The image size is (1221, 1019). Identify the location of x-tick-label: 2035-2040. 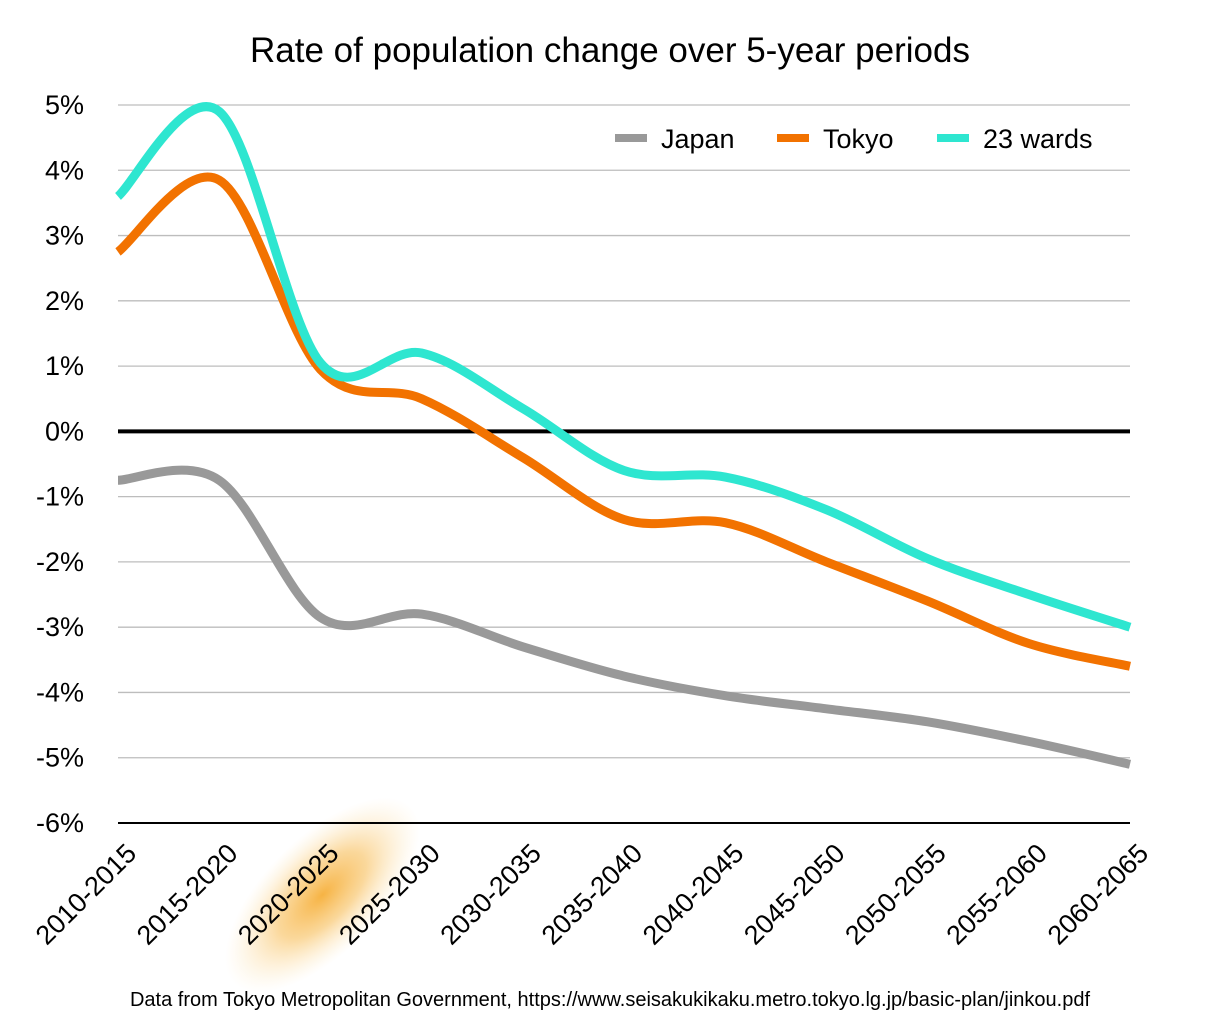
(592, 894).